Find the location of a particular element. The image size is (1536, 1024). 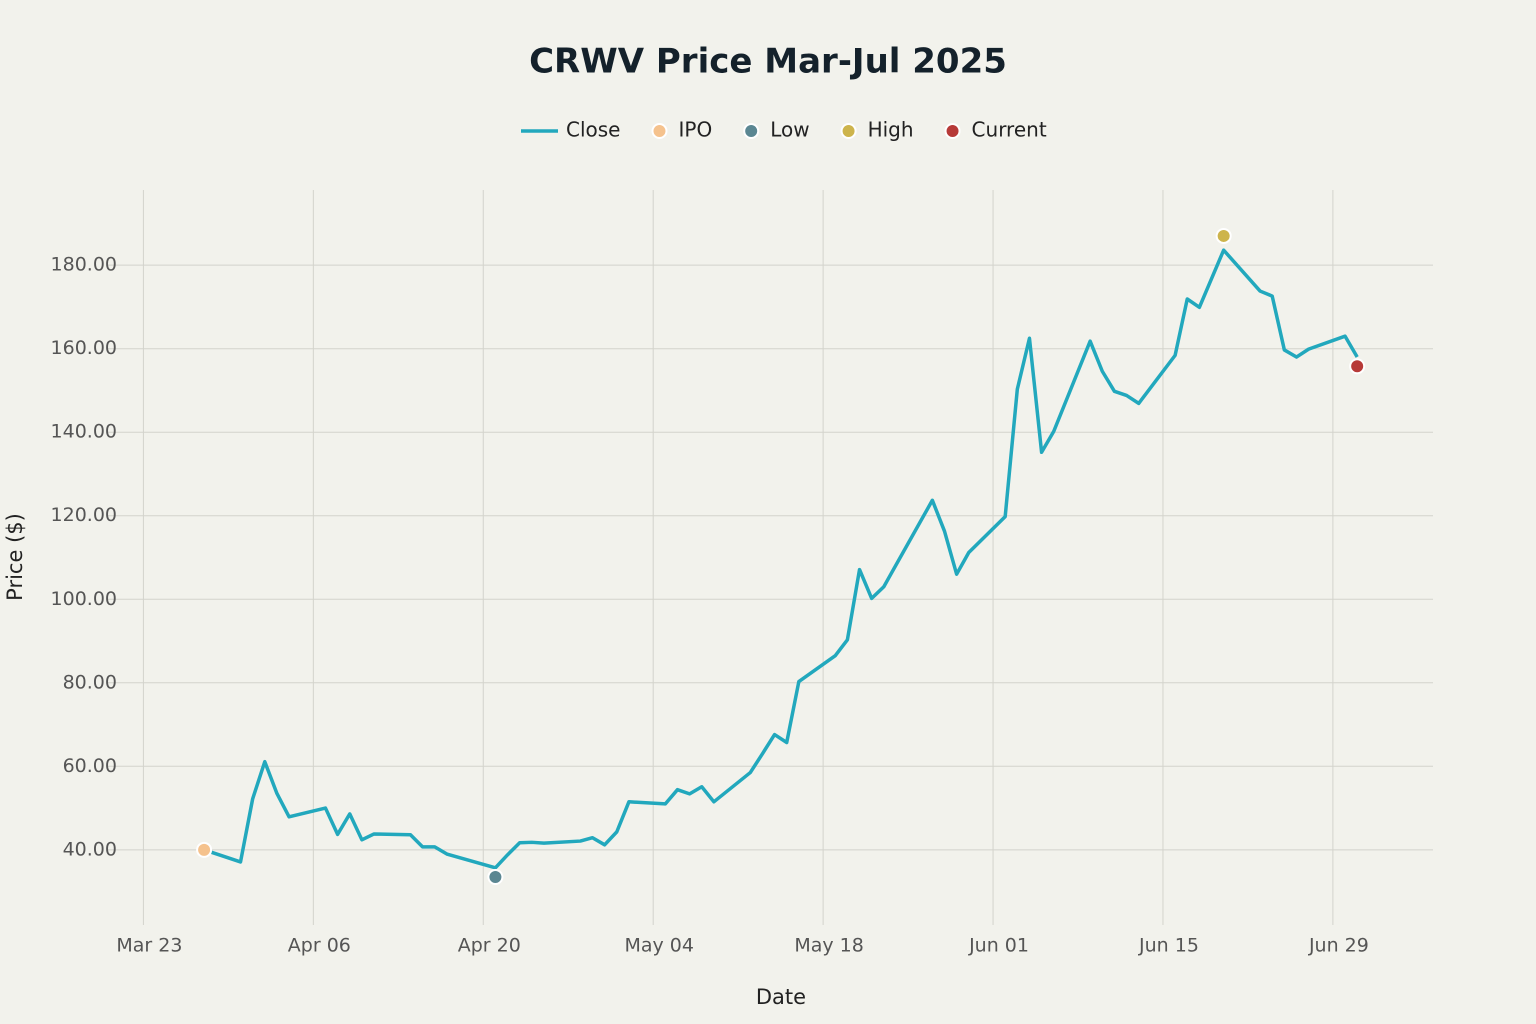

y-tick-label: 160.00 is located at coordinates (84, 348).